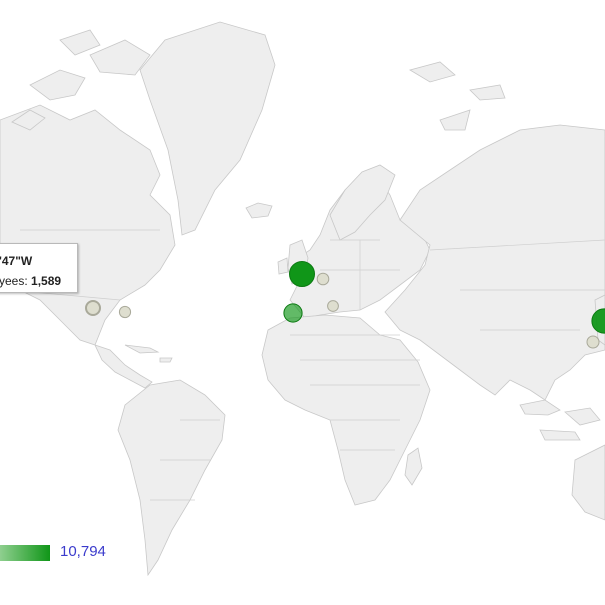 This screenshot has height=605, width=605. I want to click on tooltip-metric: yees: 1,589, so click(30, 281).